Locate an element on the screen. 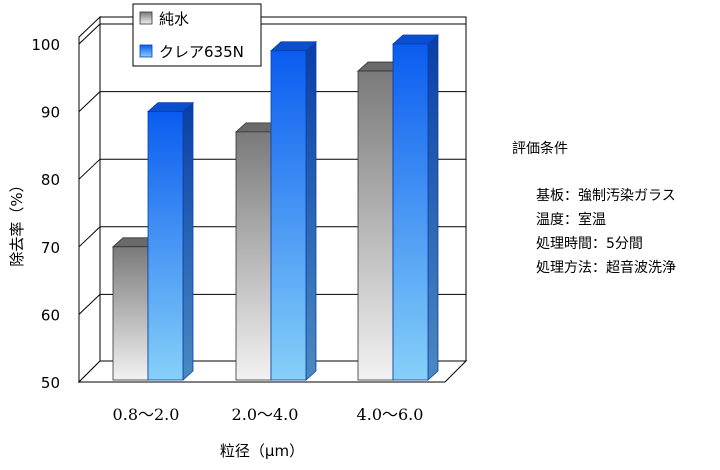 The image size is (720, 470). x-axis-ticks: 0.8～2.0 2.0～4.0 4.0～6.0 is located at coordinates (268, 414).